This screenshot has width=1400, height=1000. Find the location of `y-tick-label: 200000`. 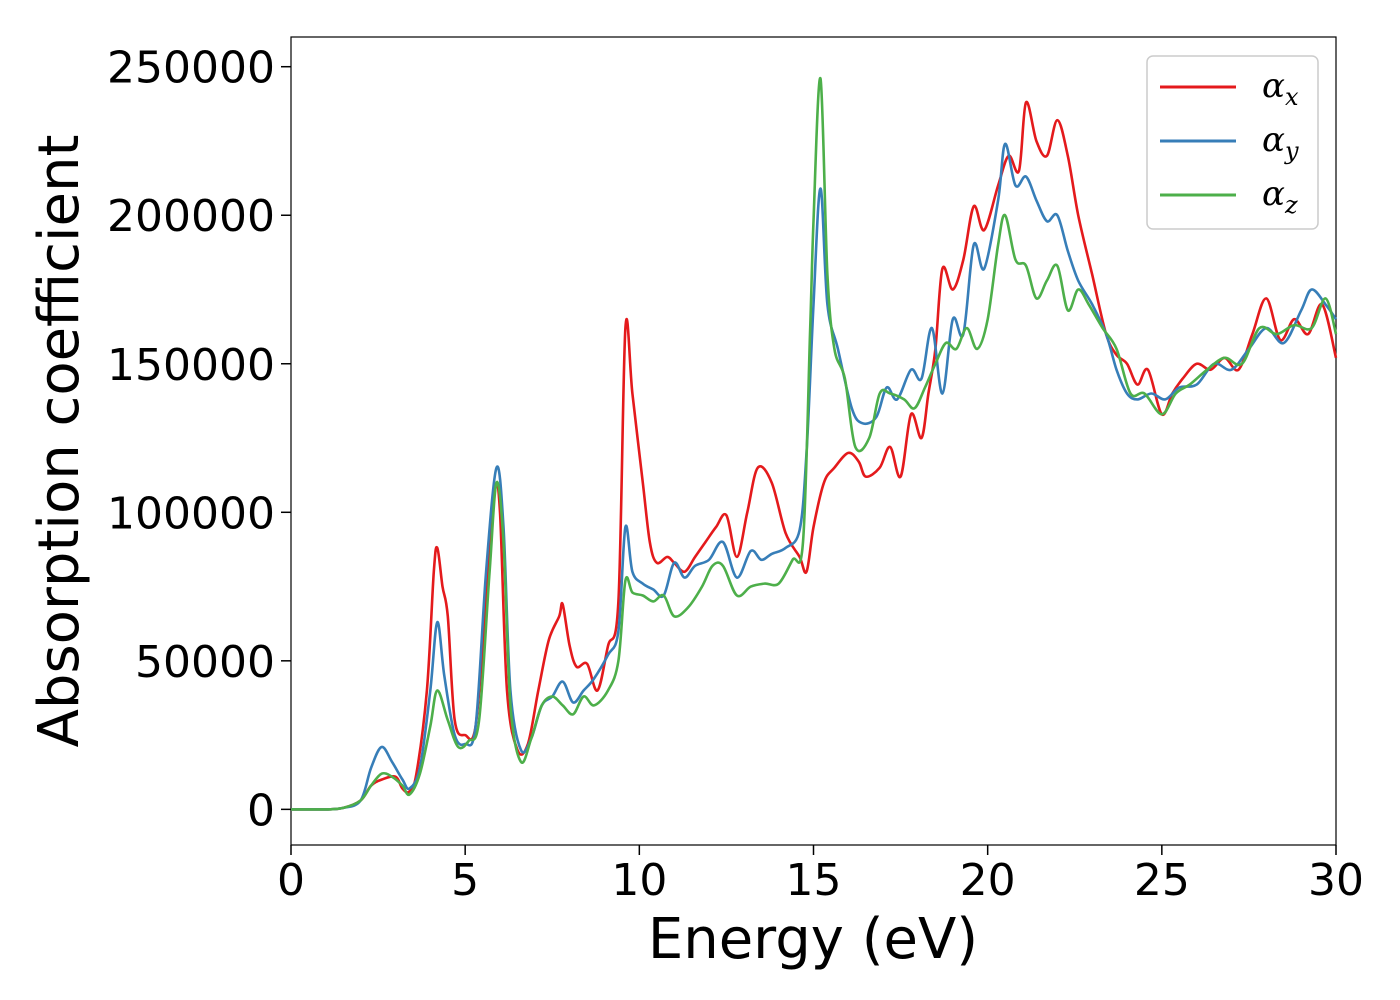

y-tick-label: 200000 is located at coordinates (191, 216).